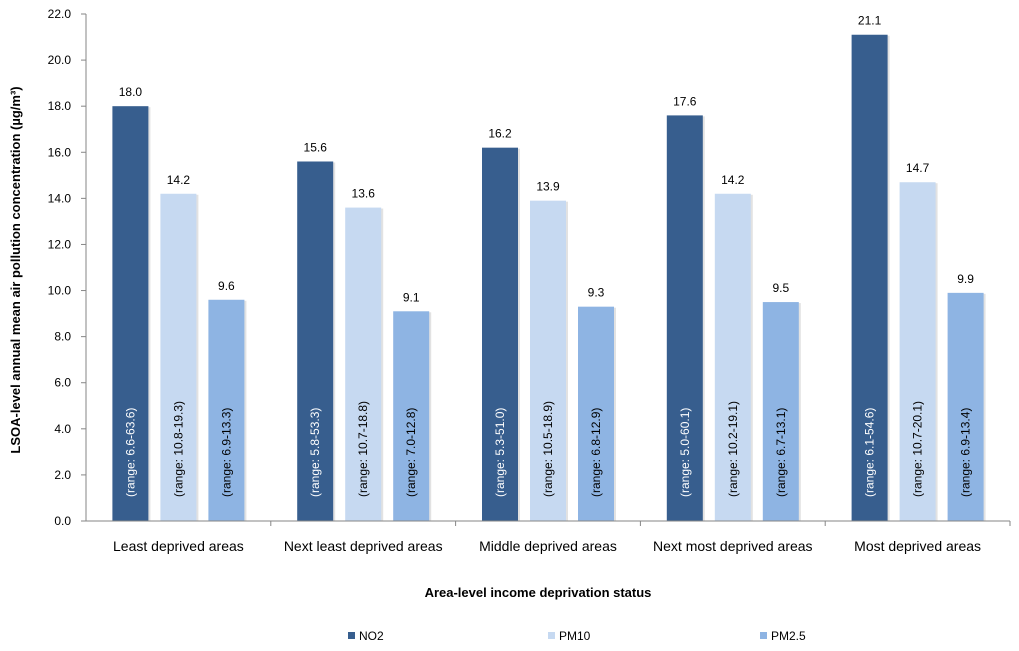 The width and height of the screenshot is (1019, 651). I want to click on range-label-pm25: (range: 7.0-12.8), so click(411, 452).